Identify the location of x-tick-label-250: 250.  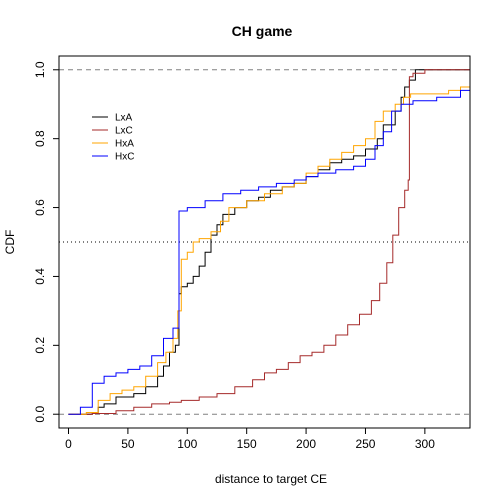
(365, 444).